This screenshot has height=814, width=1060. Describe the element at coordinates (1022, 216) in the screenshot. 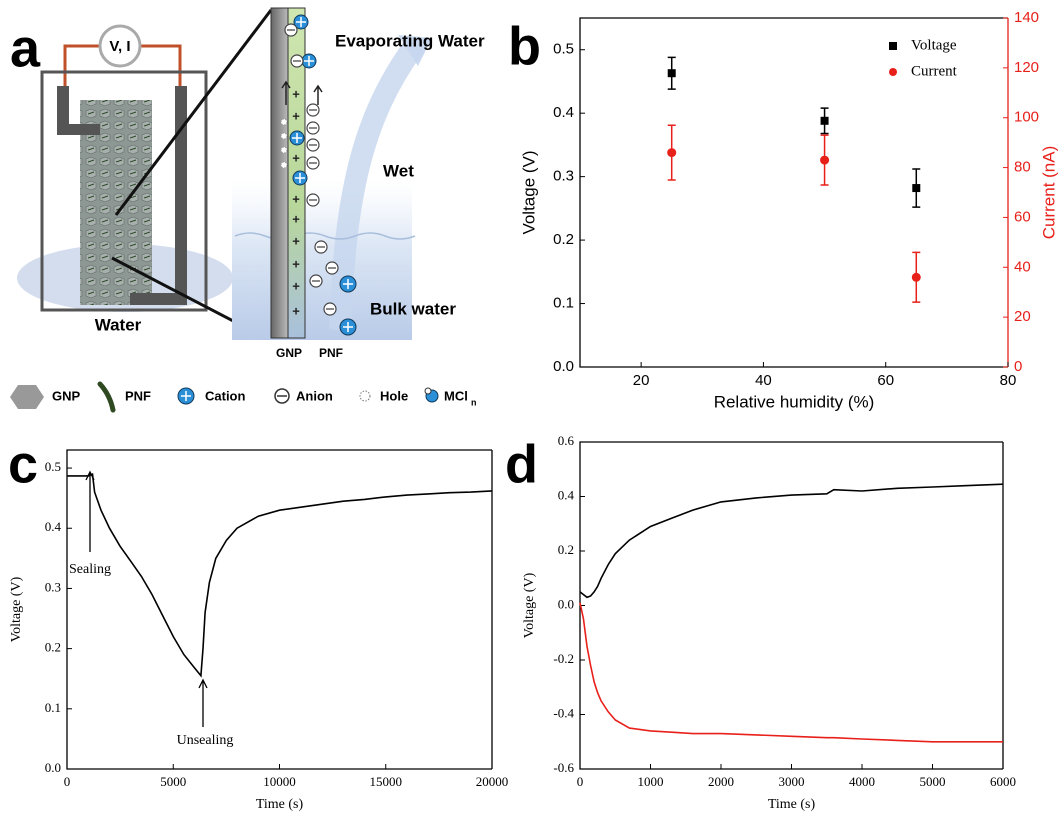

I see `y2-tick-label: 60` at that location.